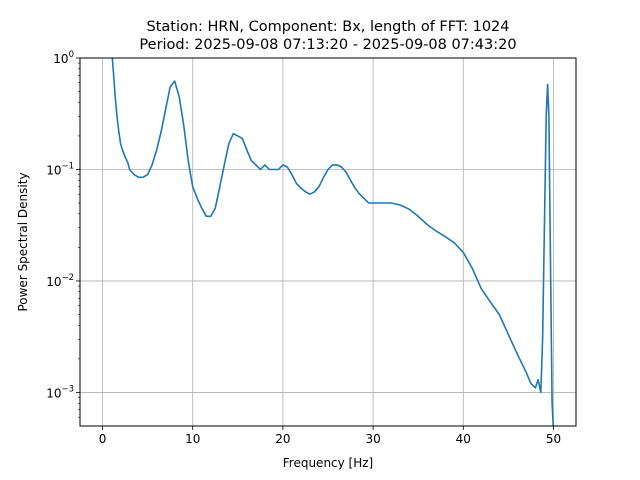 The height and width of the screenshot is (480, 640). What do you see at coordinates (103, 439) in the screenshot?
I see `x-tick-label: 0` at bounding box center [103, 439].